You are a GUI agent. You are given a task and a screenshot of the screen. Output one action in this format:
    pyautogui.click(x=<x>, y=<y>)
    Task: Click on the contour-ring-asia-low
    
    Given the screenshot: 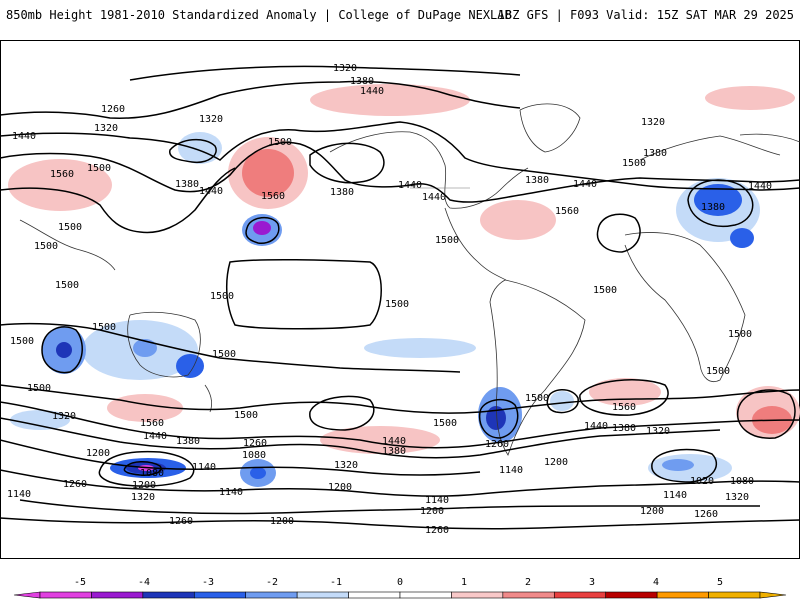 What is the action you would take?
    pyautogui.click(x=720, y=203)
    